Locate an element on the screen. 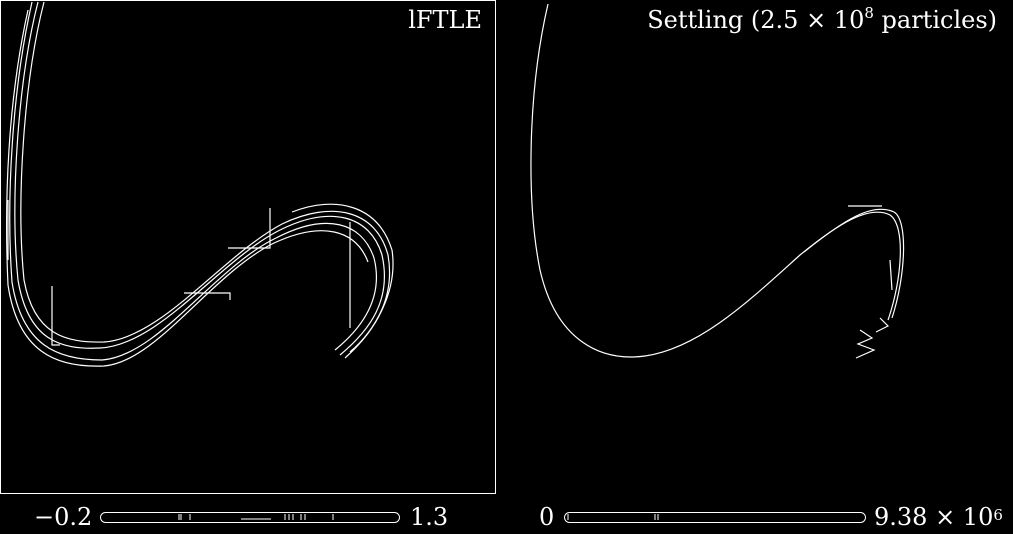  lftle-colorbar-bar is located at coordinates (250, 517).